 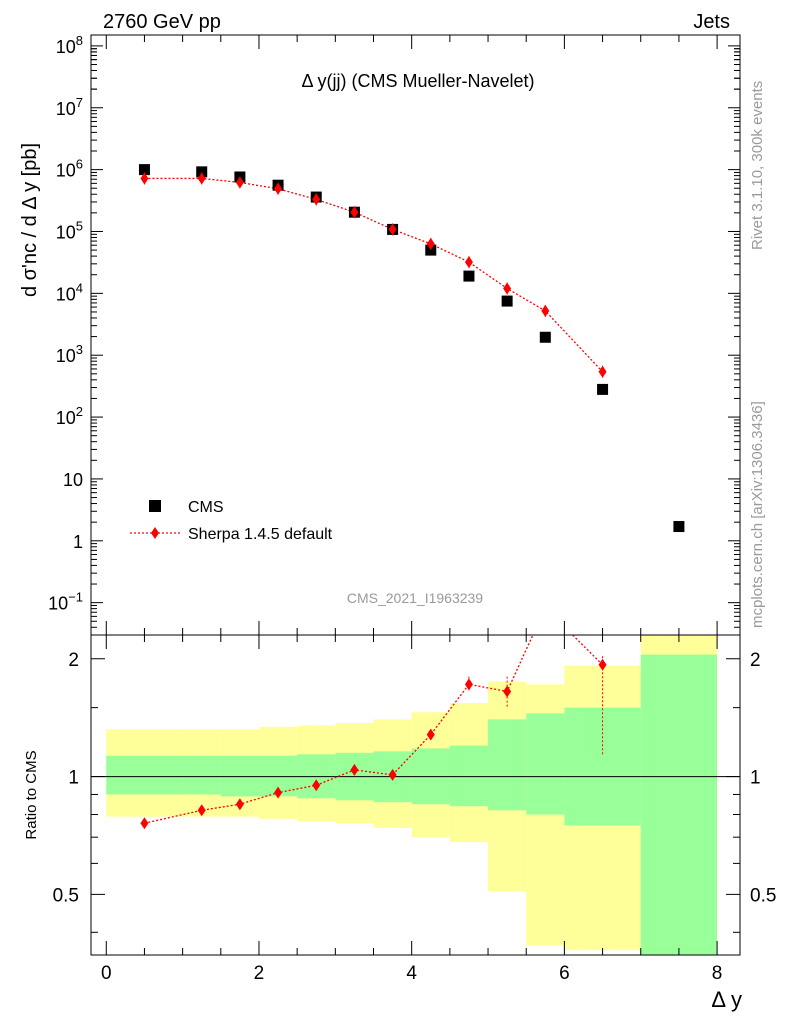 I want to click on x-tick-label: 0, so click(x=106, y=973).